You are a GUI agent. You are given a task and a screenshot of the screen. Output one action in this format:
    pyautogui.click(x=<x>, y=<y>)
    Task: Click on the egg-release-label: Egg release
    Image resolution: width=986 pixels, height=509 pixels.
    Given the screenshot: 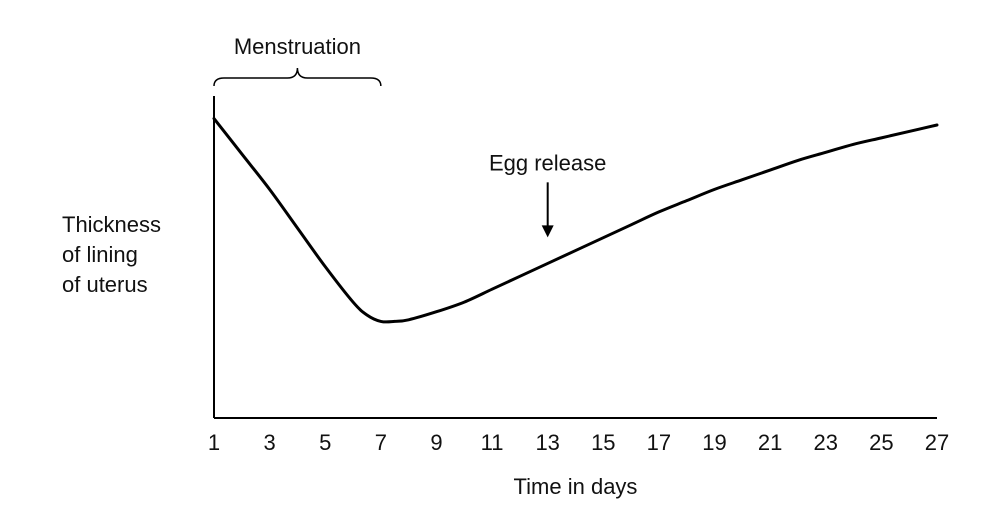 What is the action you would take?
    pyautogui.click(x=547, y=162)
    